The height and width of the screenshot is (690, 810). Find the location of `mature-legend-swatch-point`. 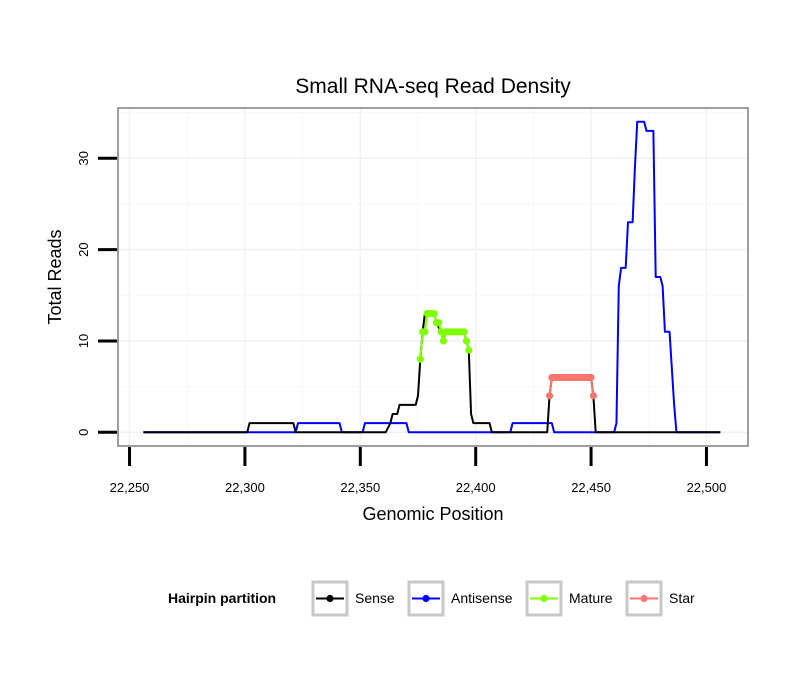

mature-legend-swatch-point is located at coordinates (544, 598).